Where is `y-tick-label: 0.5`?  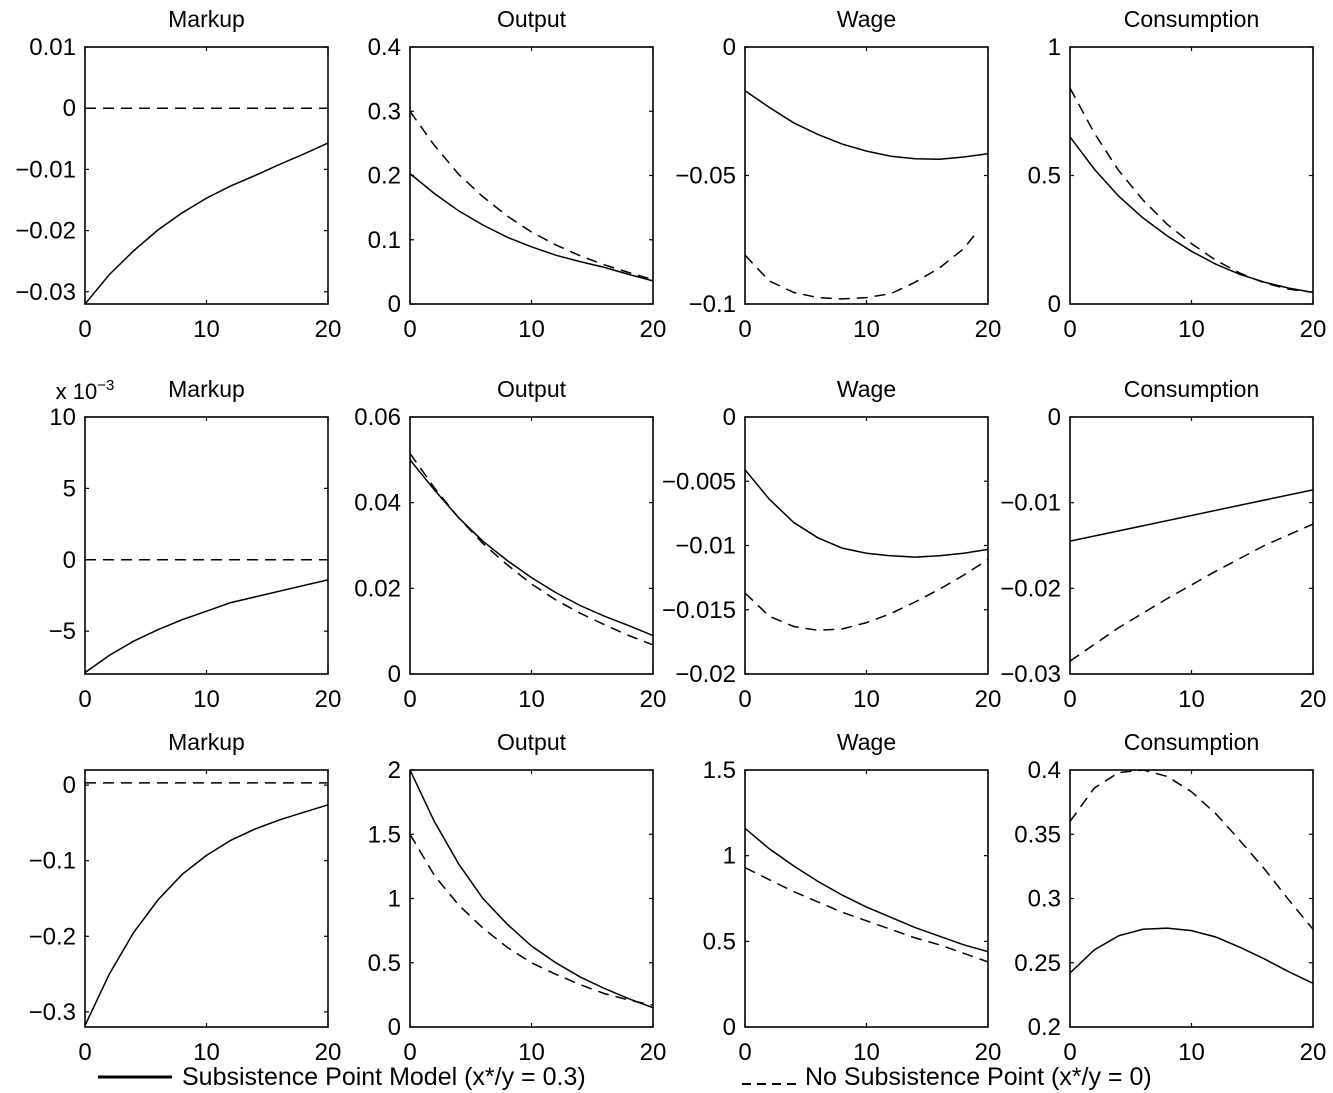
y-tick-label: 0.5 is located at coordinates (384, 963).